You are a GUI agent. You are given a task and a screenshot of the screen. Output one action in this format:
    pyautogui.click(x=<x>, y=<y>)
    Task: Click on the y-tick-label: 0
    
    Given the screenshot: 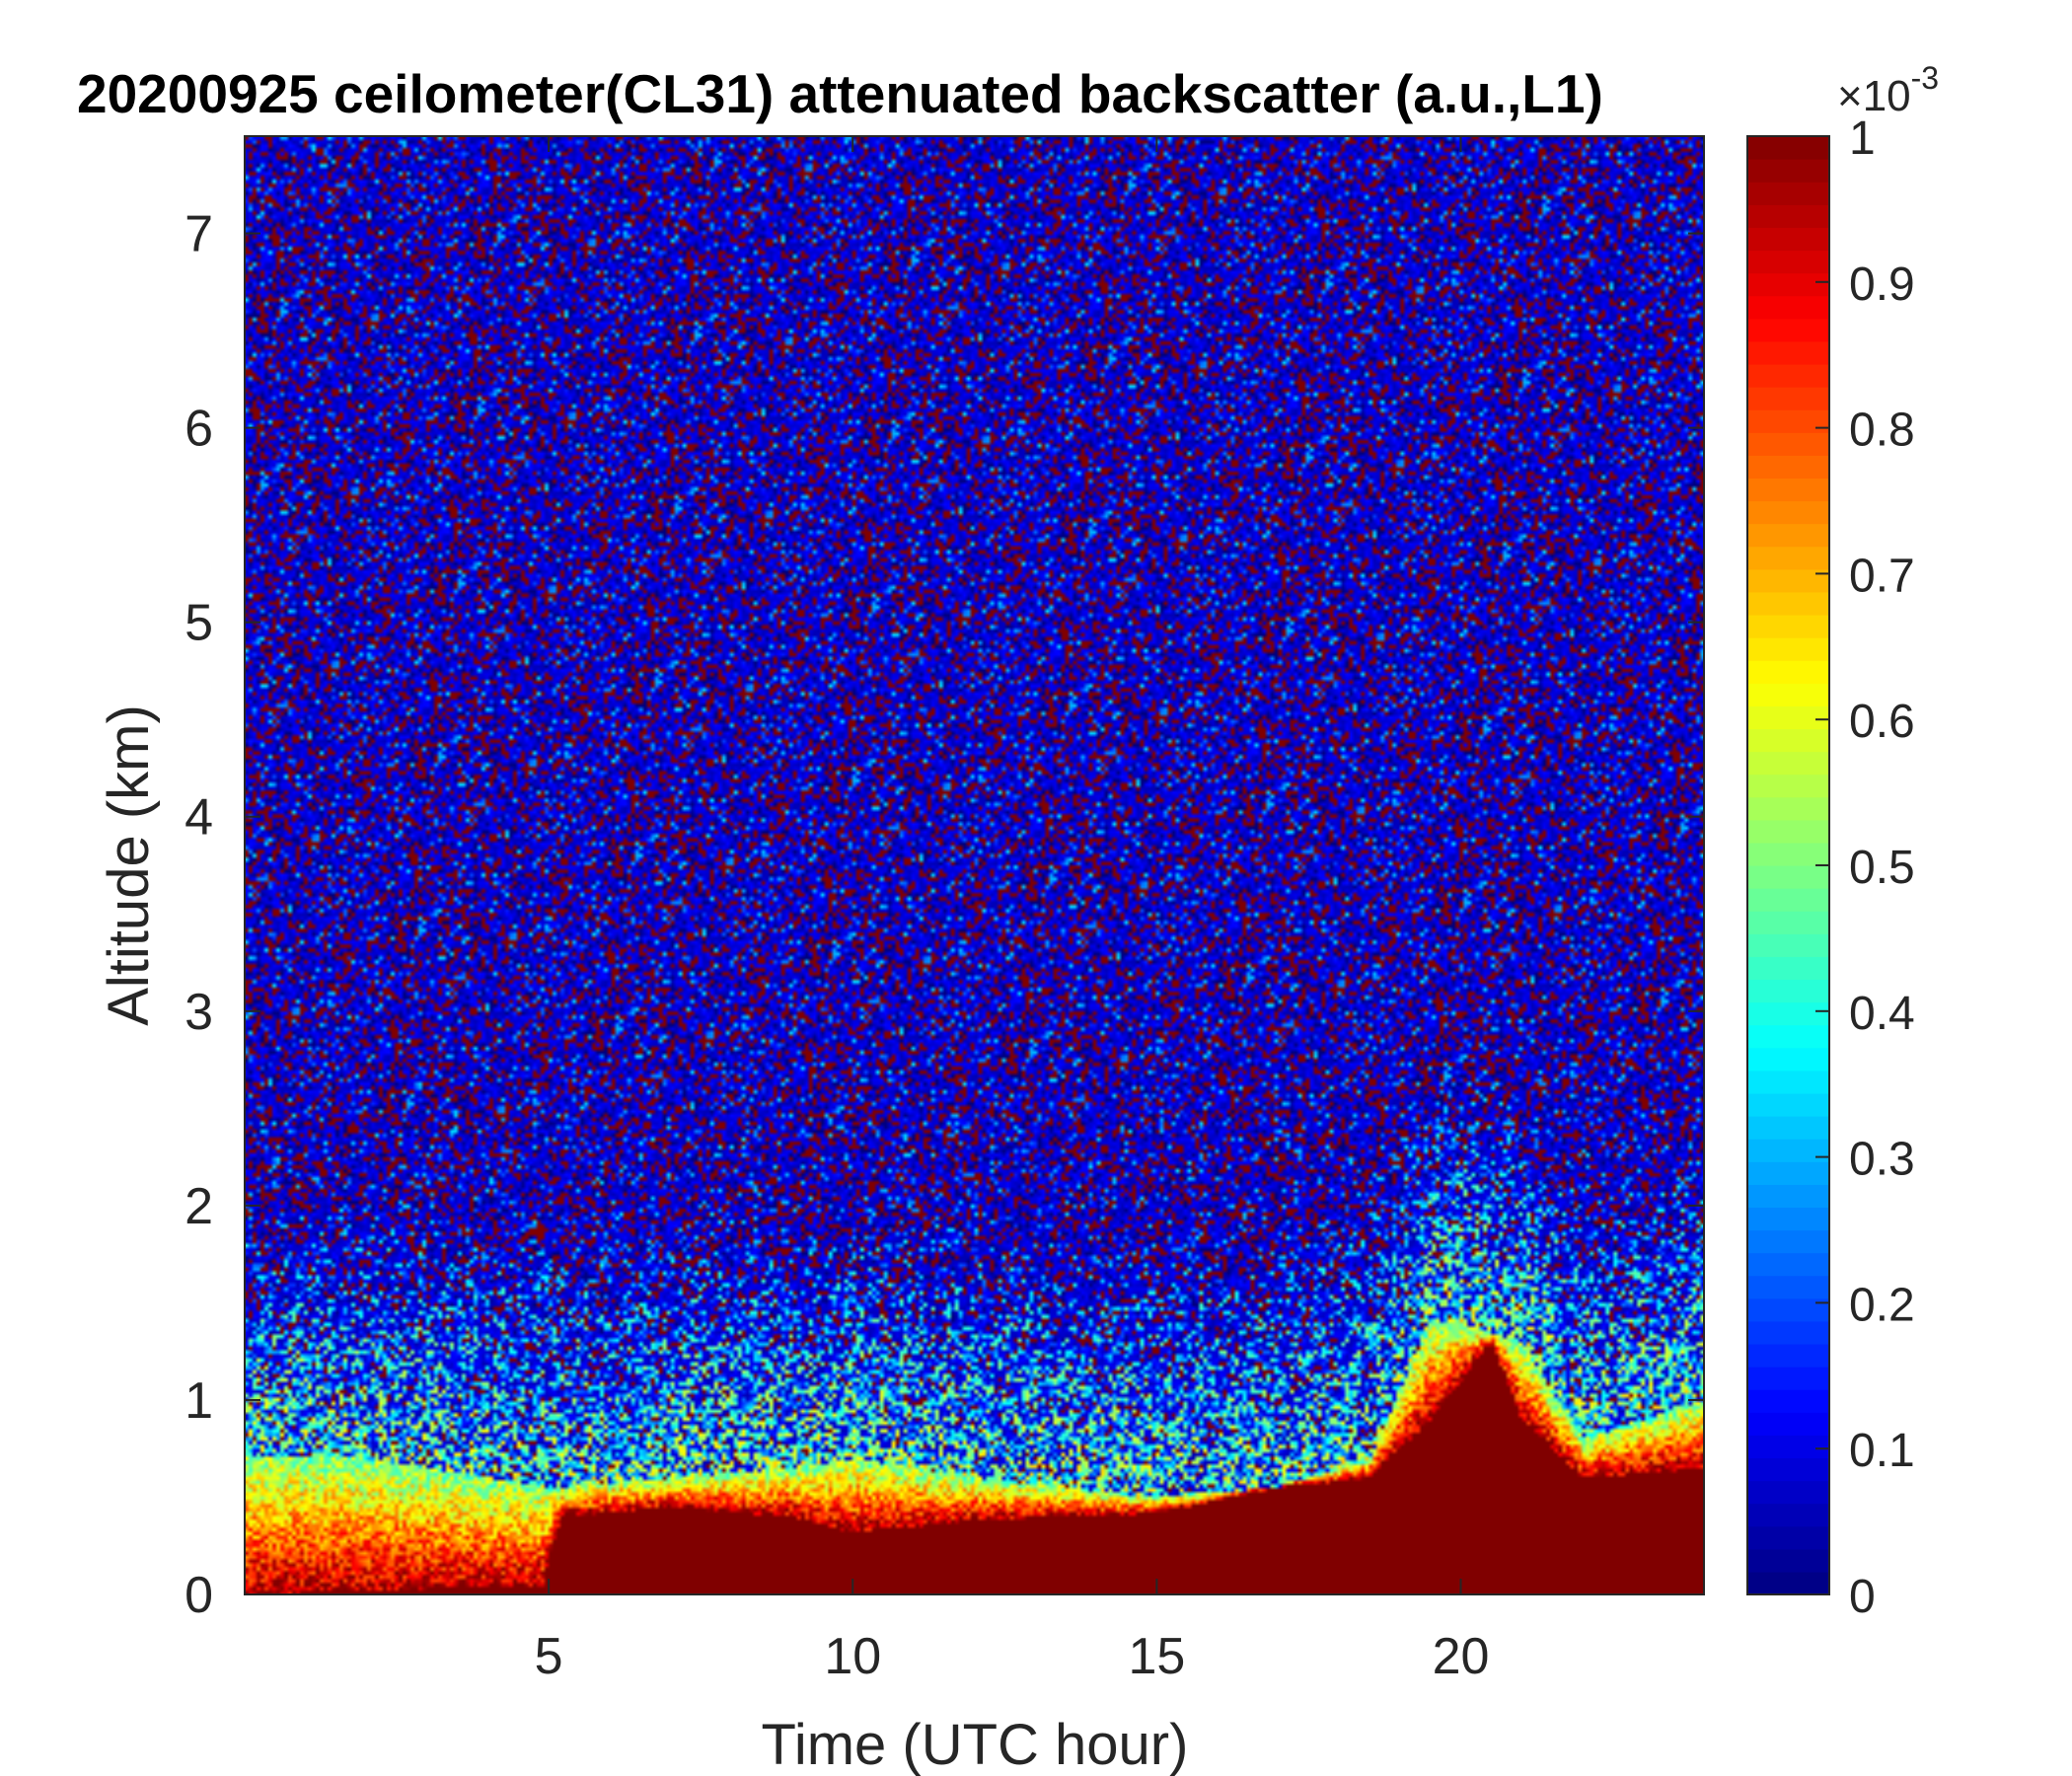 What is the action you would take?
    pyautogui.click(x=199, y=1595)
    